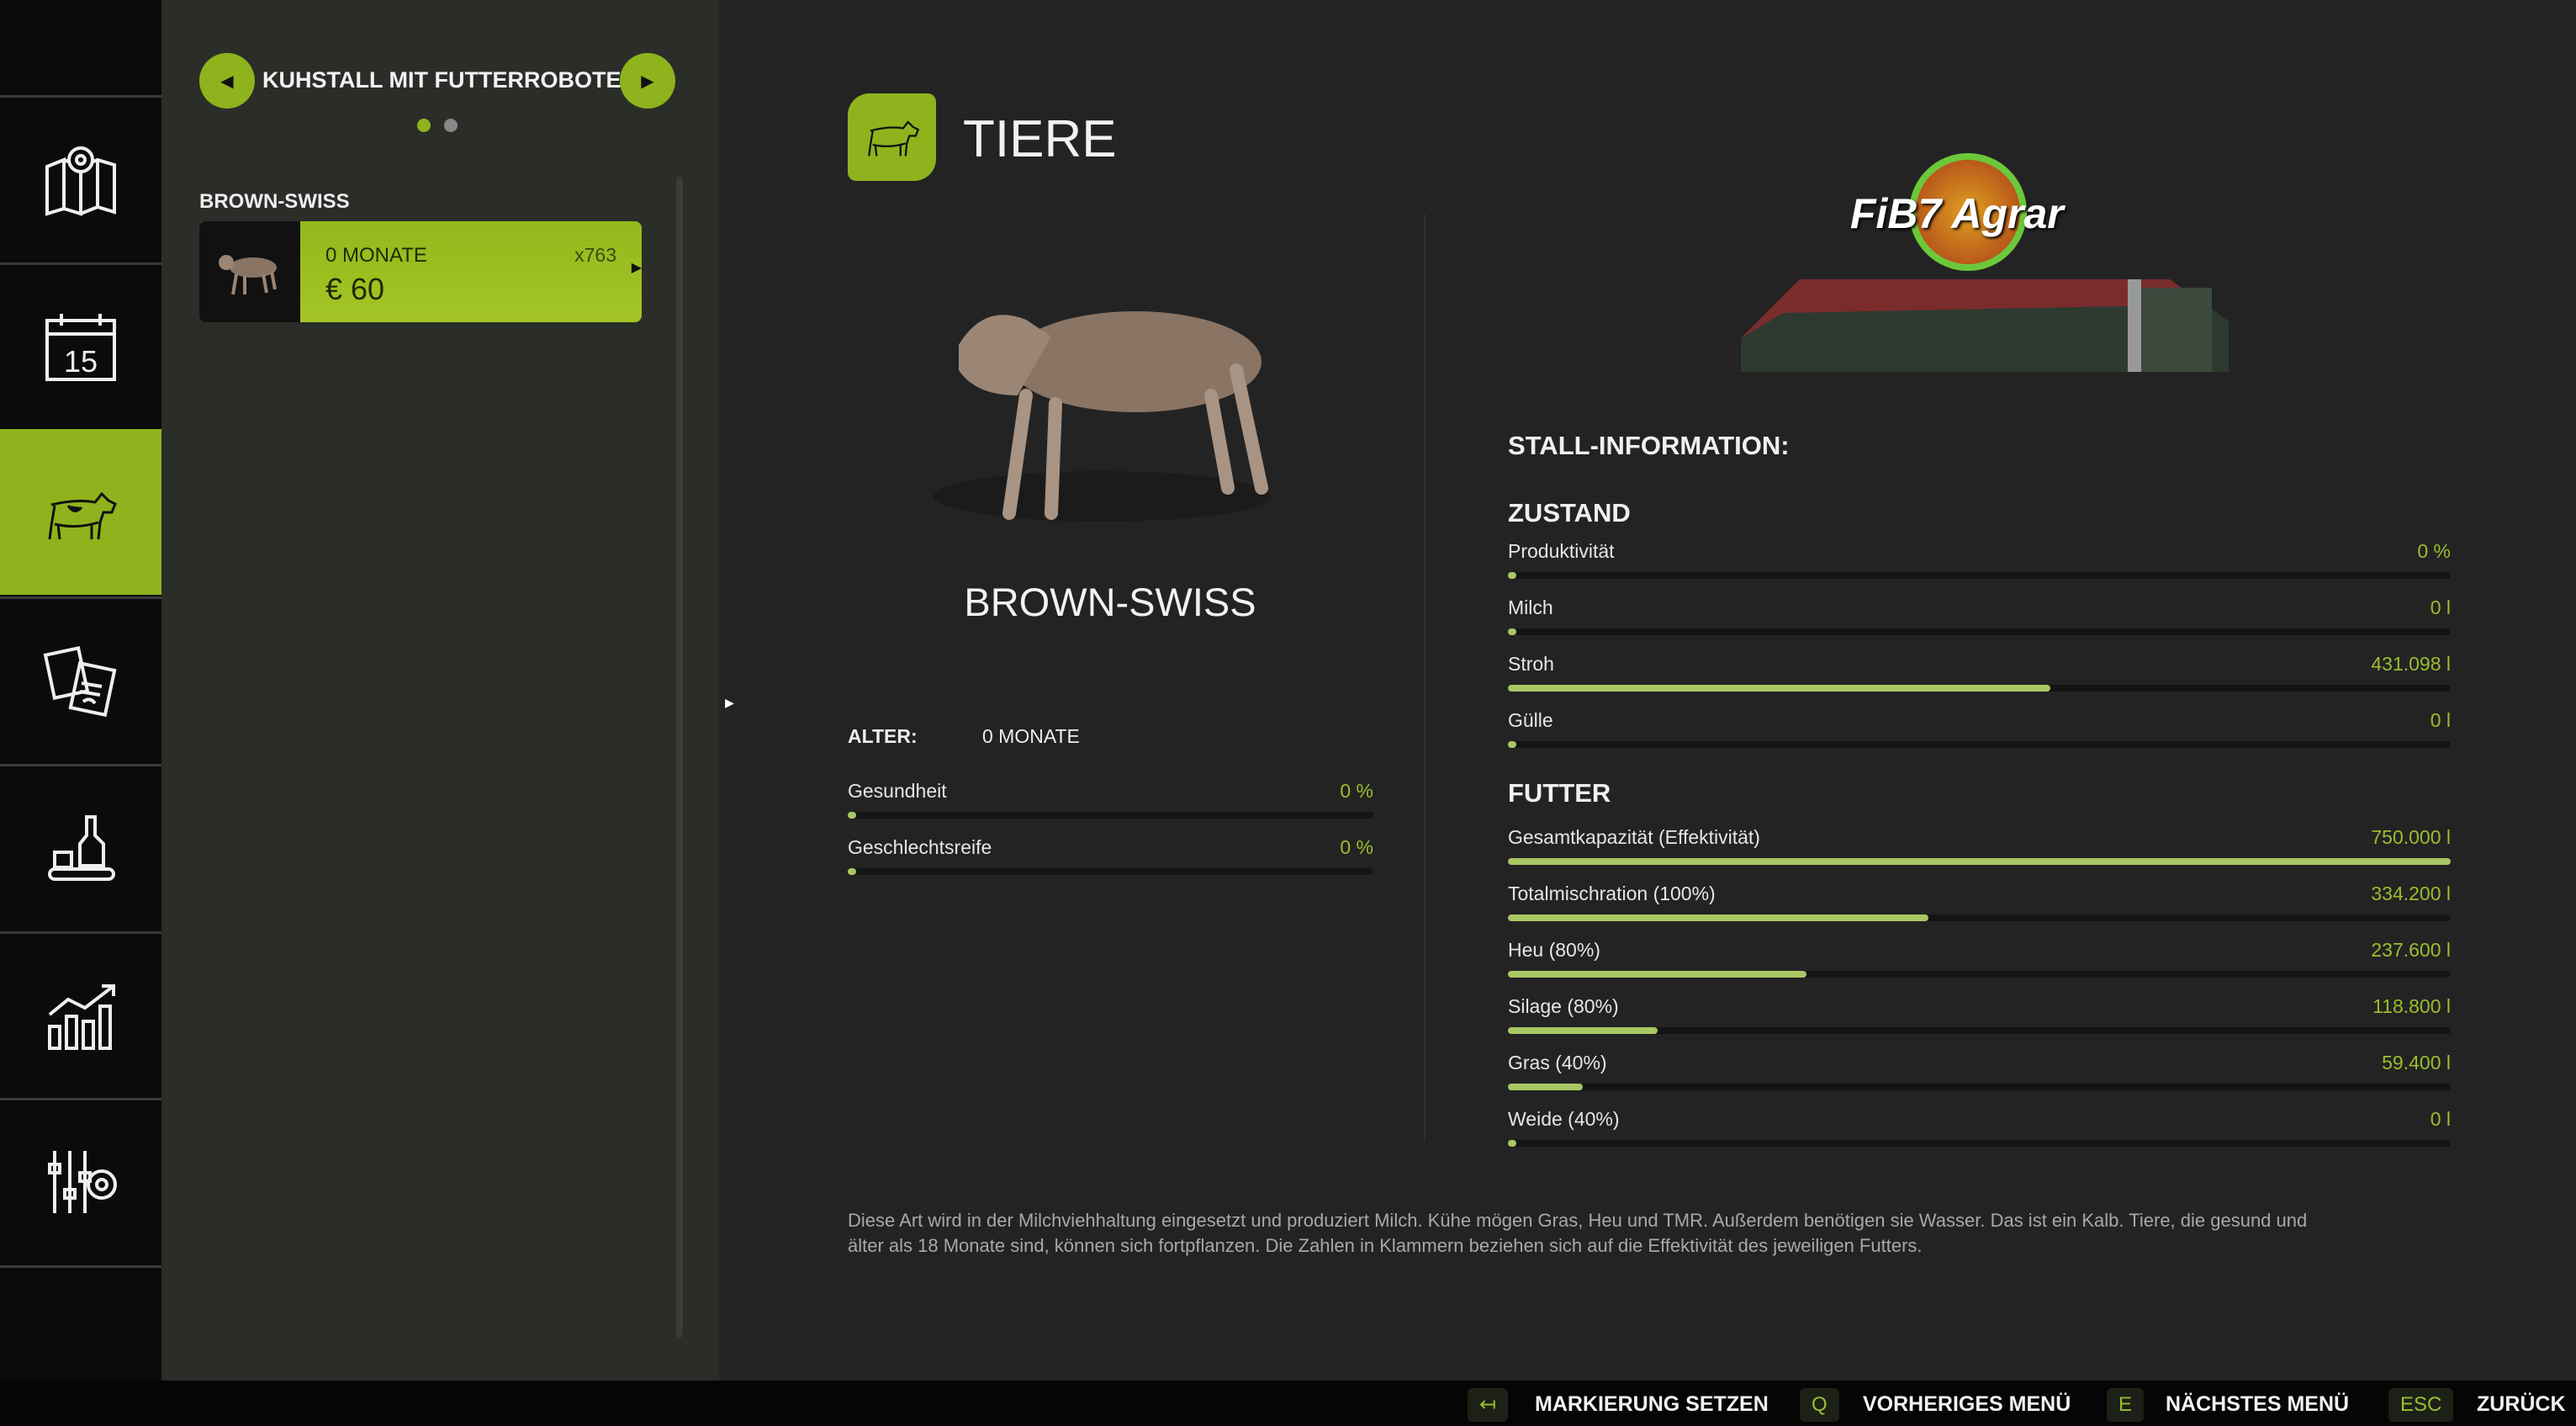 This screenshot has width=2576, height=1426. I want to click on settings-icon, so click(82, 1182).